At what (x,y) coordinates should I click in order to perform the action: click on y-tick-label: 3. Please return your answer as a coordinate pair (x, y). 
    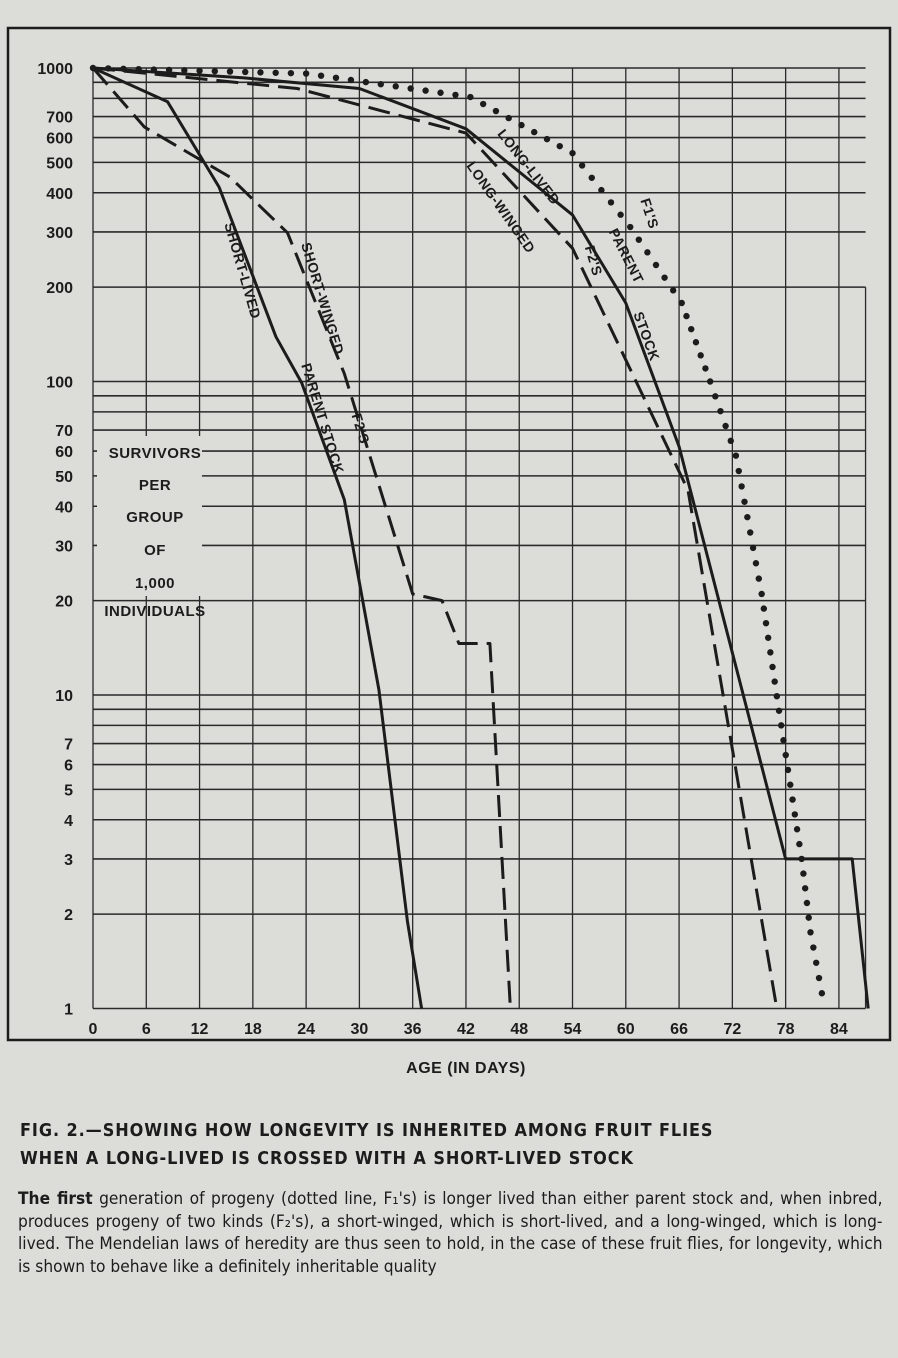
    Looking at the image, I should click on (68, 860).